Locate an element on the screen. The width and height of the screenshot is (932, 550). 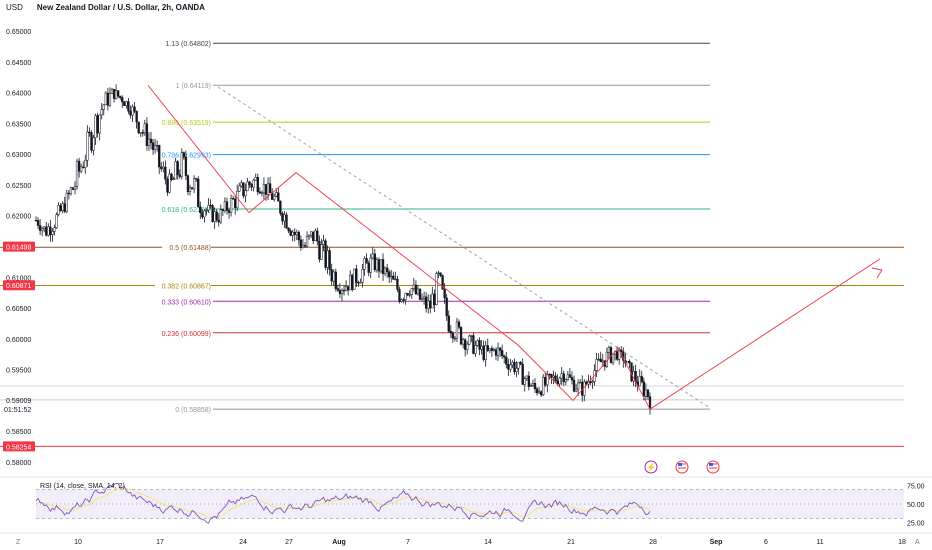
time-tick: 27 is located at coordinates (289, 542).